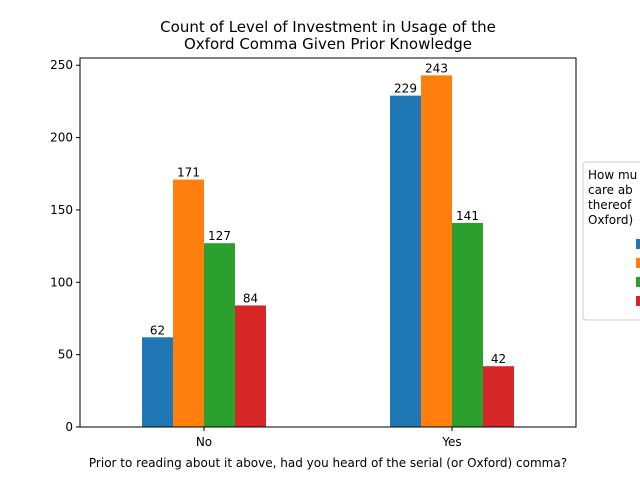  I want to click on x-tick-label: No, so click(204, 442).